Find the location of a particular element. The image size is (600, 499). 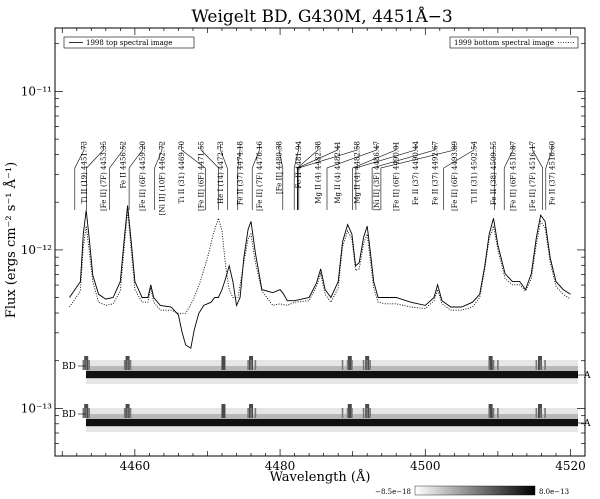

legend-left-box is located at coordinates (129, 42).